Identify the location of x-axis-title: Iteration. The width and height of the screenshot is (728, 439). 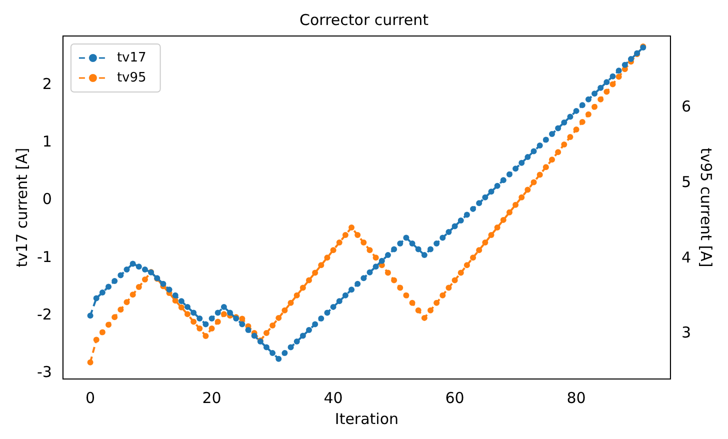
(366, 419).